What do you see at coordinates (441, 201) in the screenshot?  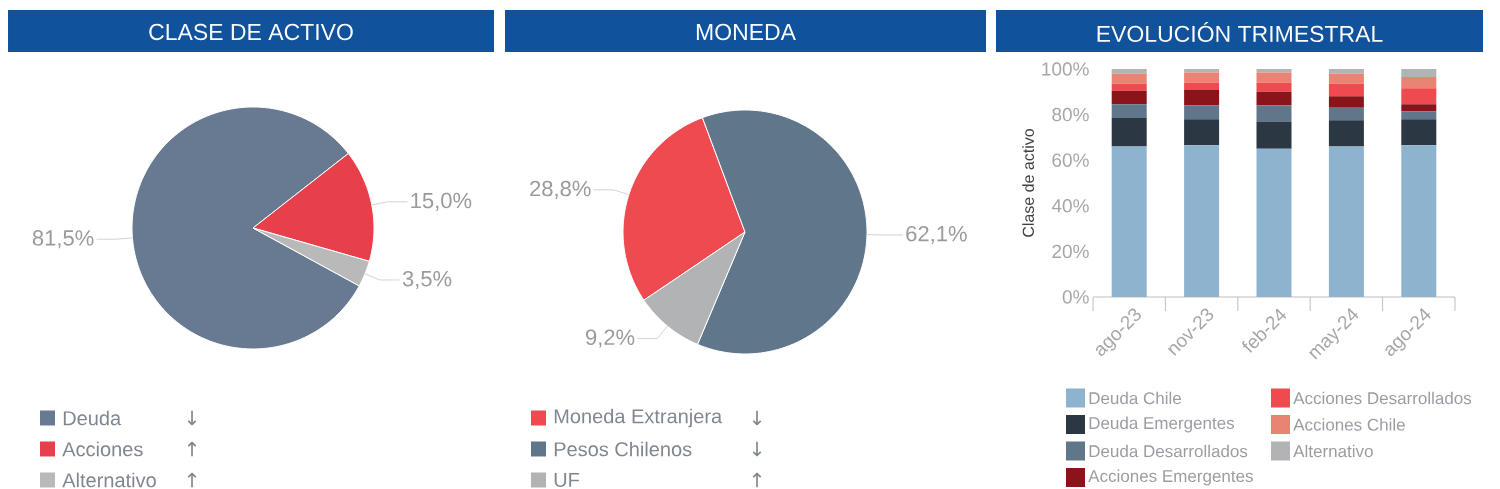 I see `data-label: 15,0%` at bounding box center [441, 201].